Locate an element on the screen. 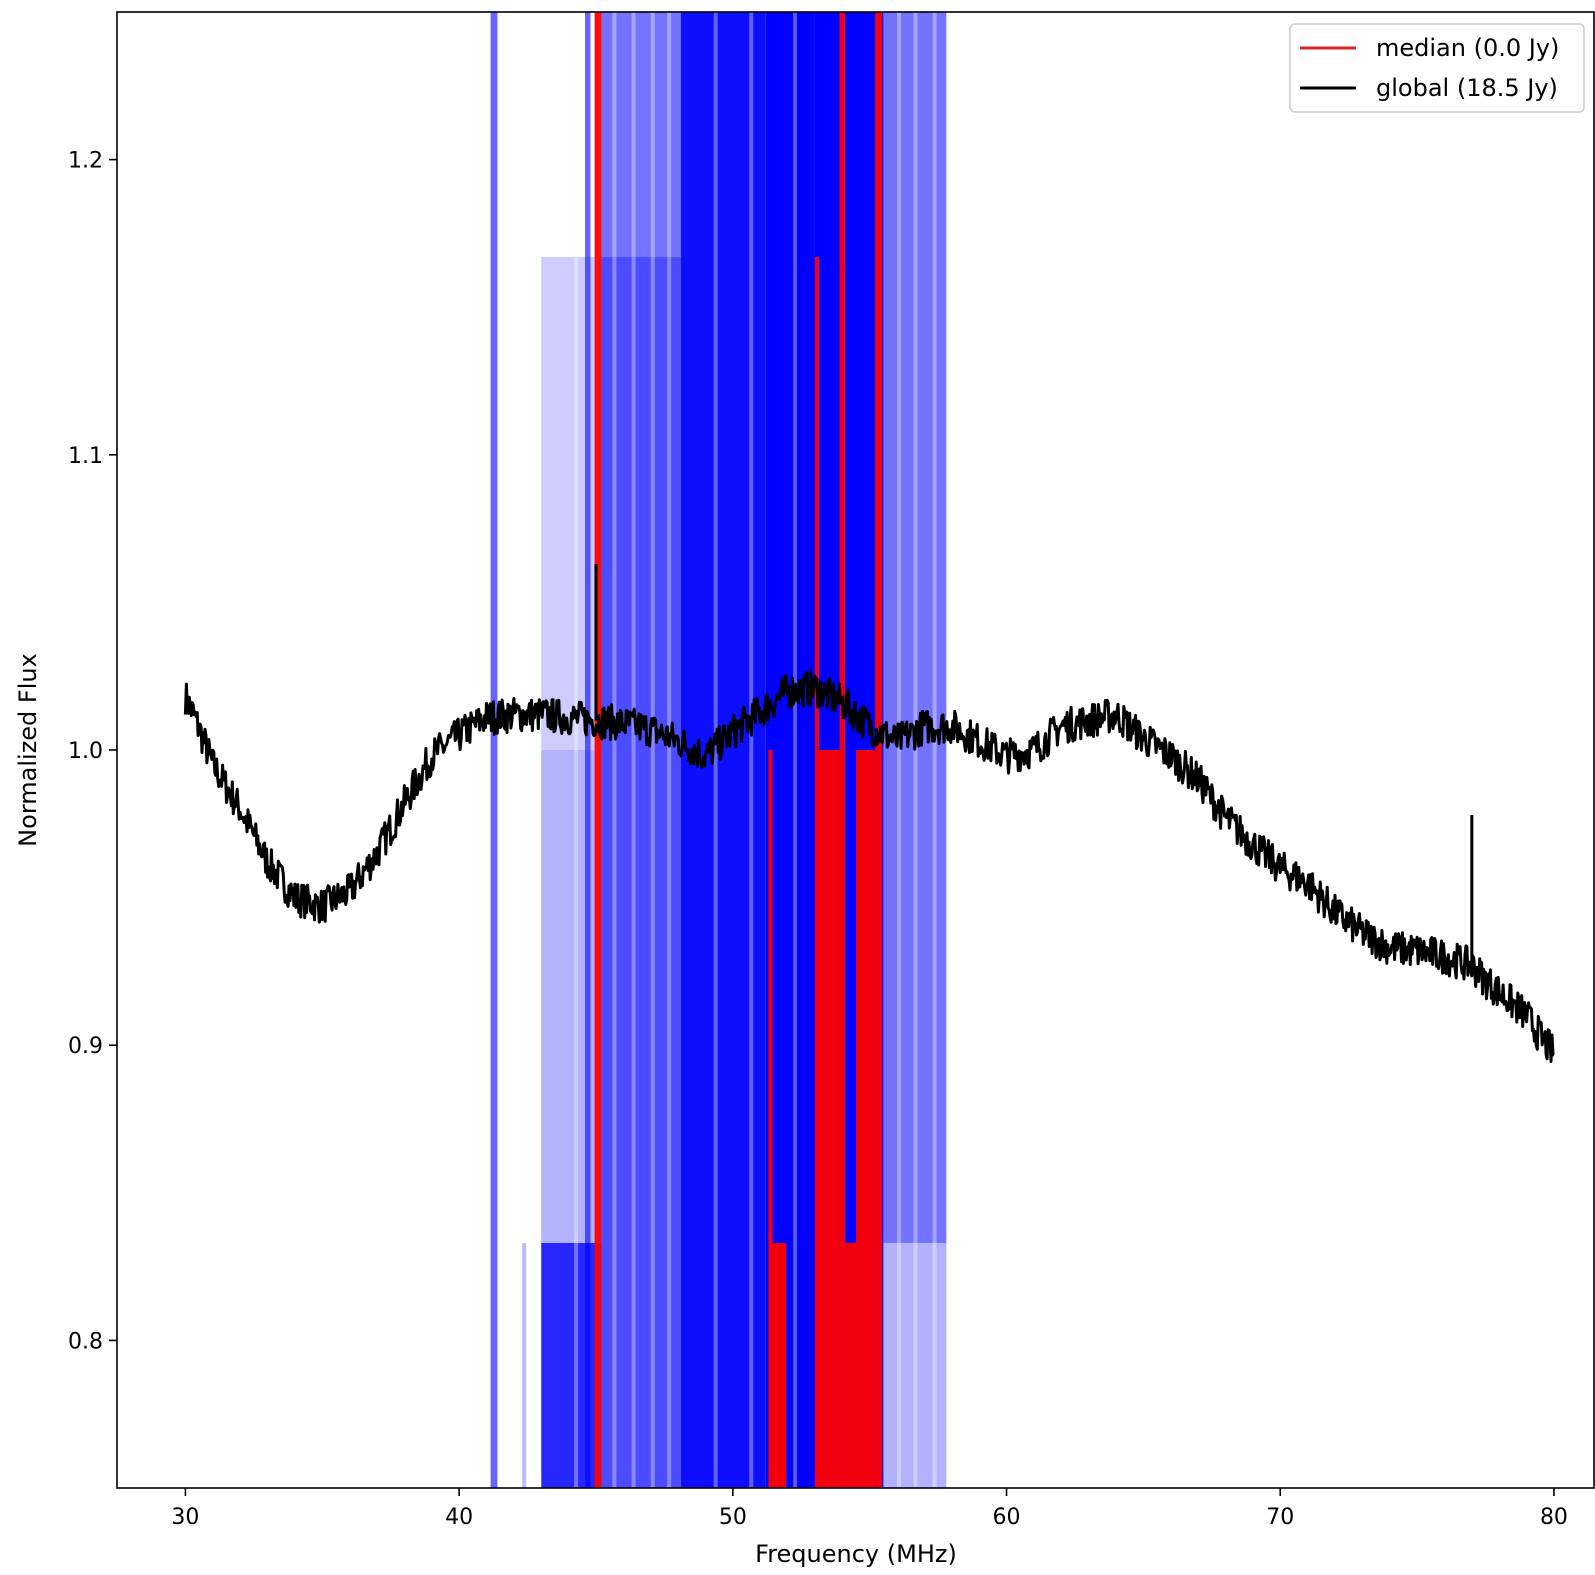  x-tick-label-1: 40 is located at coordinates (459, 1517).